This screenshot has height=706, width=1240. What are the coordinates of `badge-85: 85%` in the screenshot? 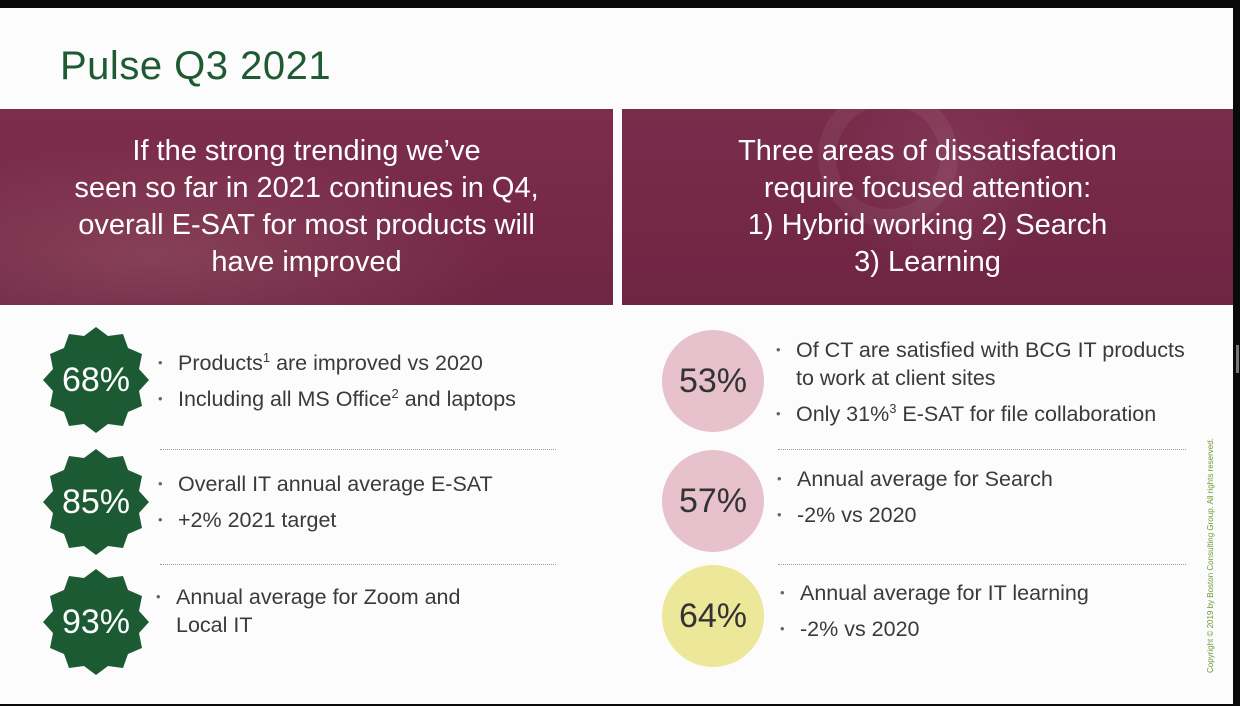 It's located at (96, 502).